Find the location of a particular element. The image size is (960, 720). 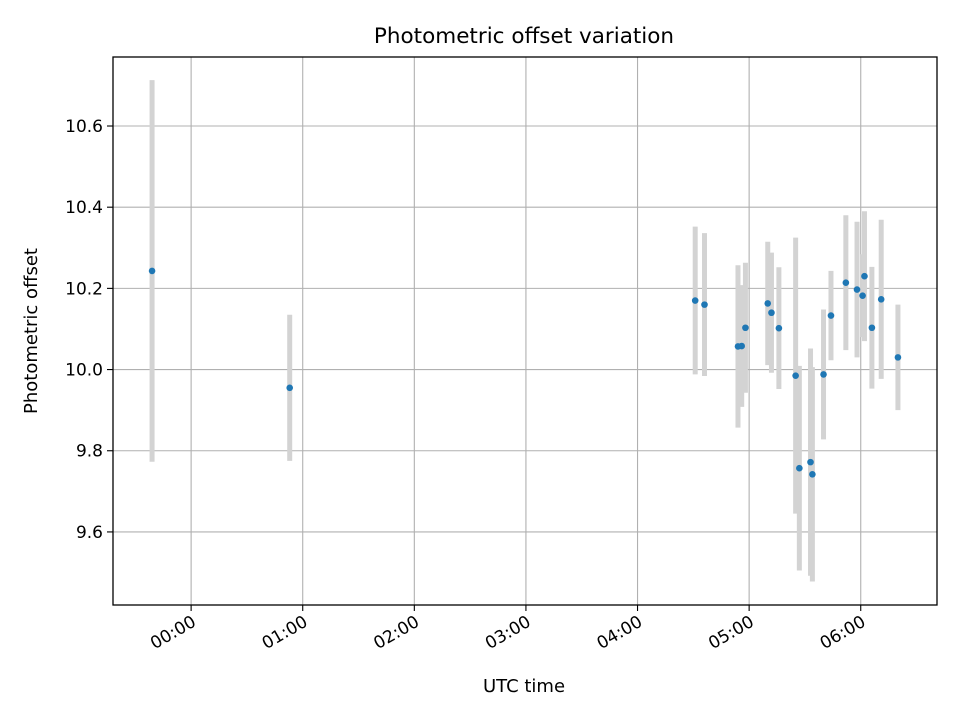

y-tick-label: 10.0 is located at coordinates (84, 371).